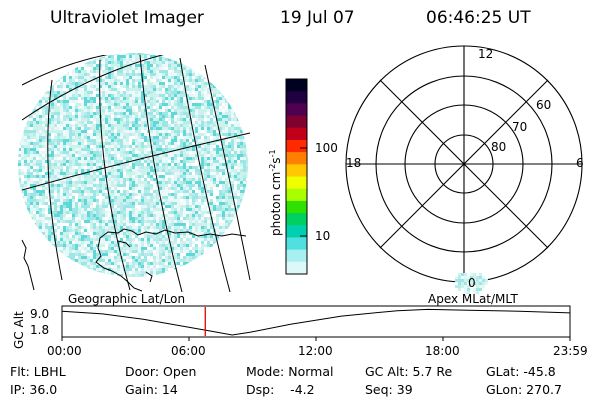 The image size is (600, 400). Describe the element at coordinates (19, 330) in the screenshot. I see `strip-ylabel: GC Alt` at that location.